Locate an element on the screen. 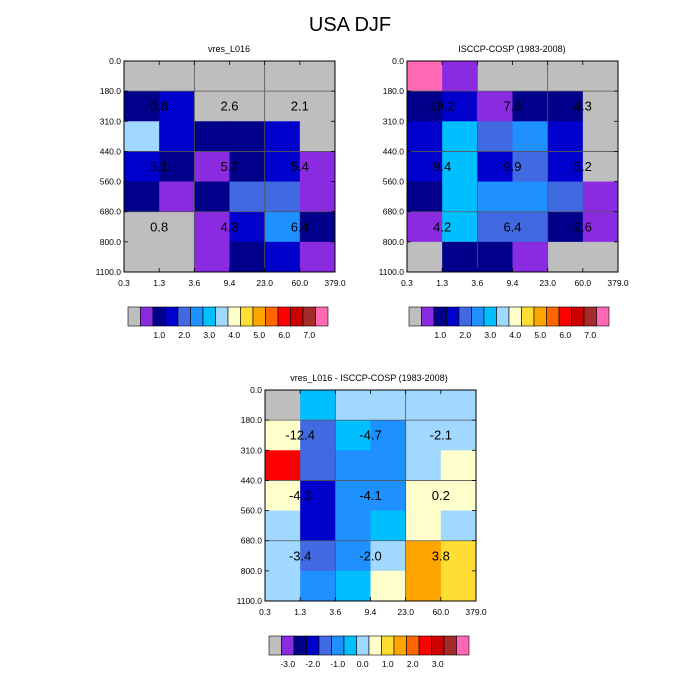 The height and width of the screenshot is (700, 700). group-value-label: 2.6 is located at coordinates (229, 106).